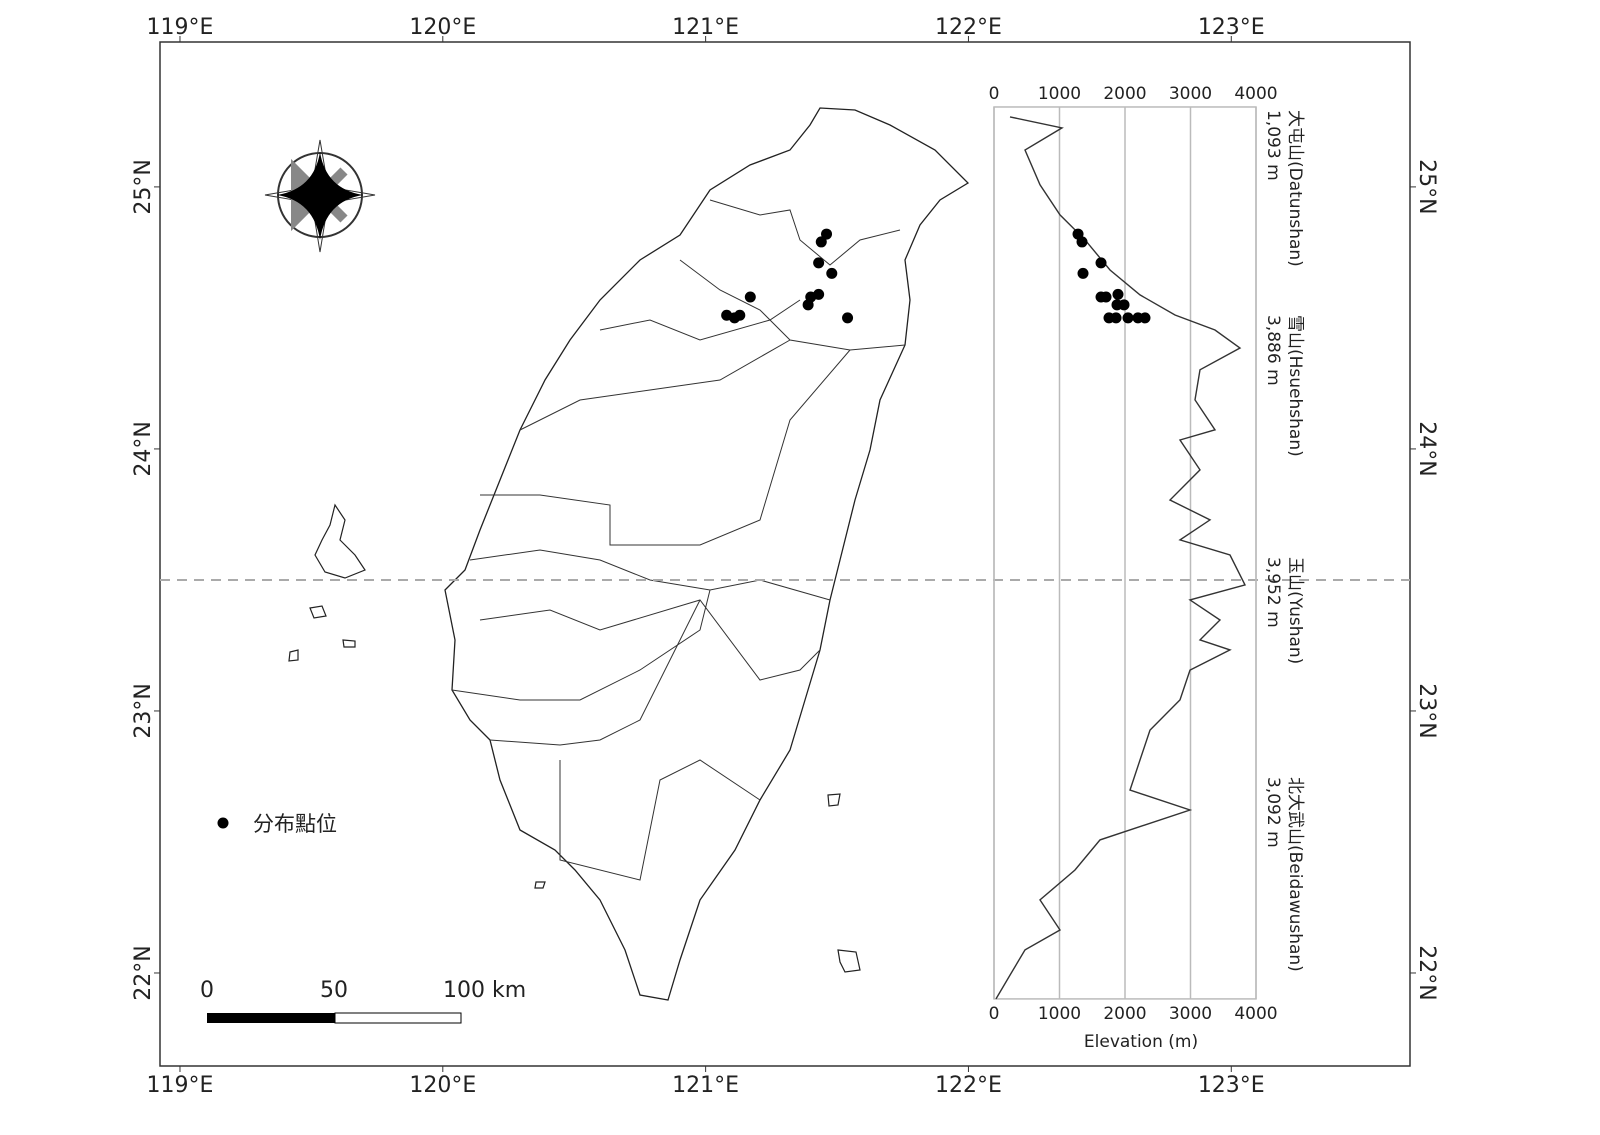 The image size is (1600, 1135). What do you see at coordinates (1295, 610) in the screenshot?
I see `peak-name: 玉山(Yushan)` at bounding box center [1295, 610].